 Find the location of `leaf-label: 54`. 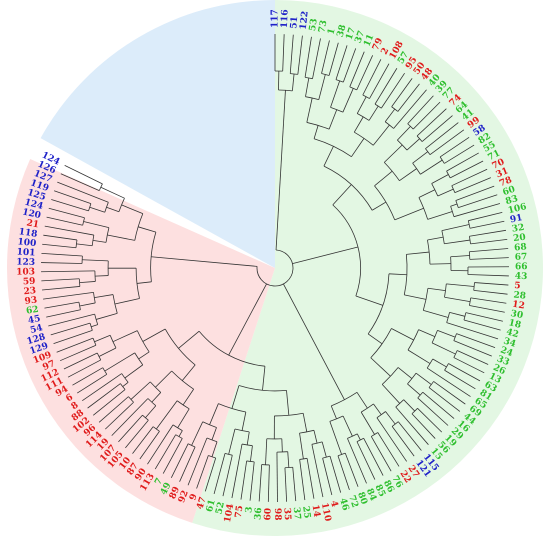

leaf-label: 54 is located at coordinates (36, 329).